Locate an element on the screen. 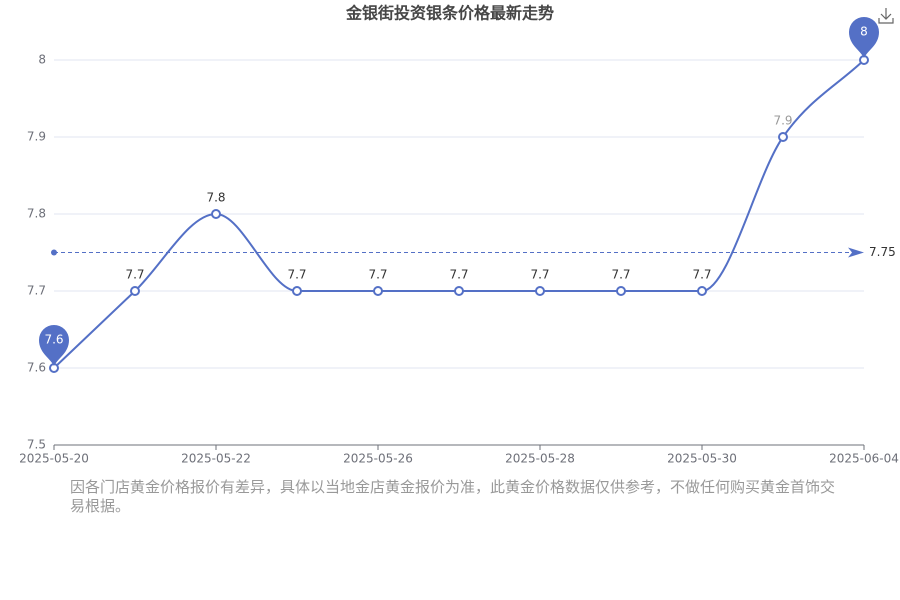  download-icon is located at coordinates (886, 16).